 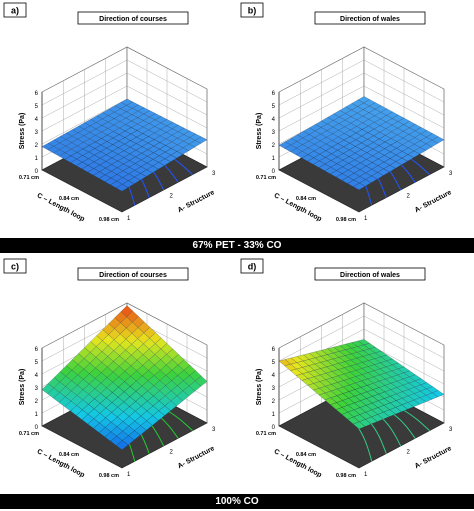 I want to click on panel-label-text: c), so click(x=15, y=267).